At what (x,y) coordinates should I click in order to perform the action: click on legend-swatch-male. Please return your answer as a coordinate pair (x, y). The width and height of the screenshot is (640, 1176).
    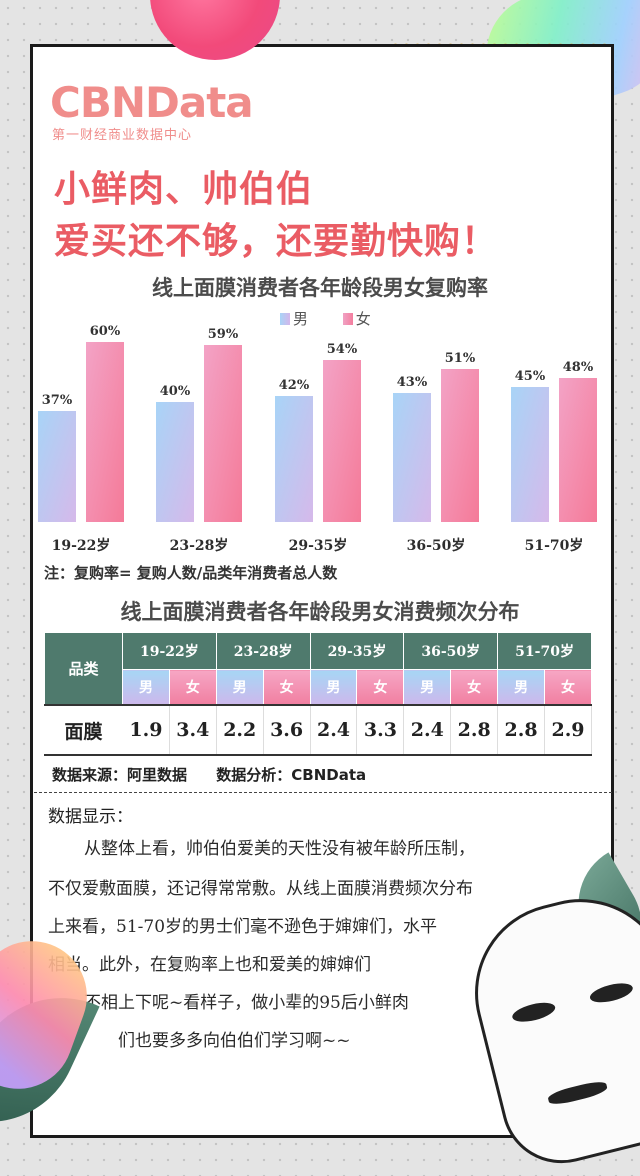
    Looking at the image, I should click on (285, 319).